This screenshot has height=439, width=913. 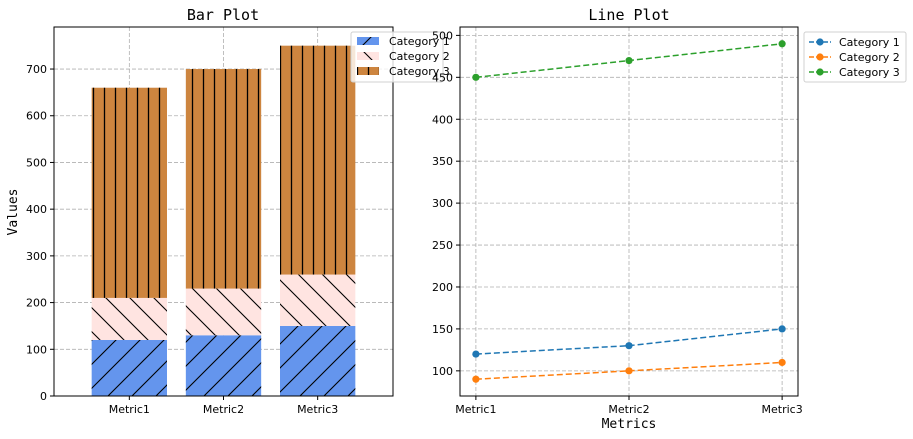 What do you see at coordinates (476, 354) in the screenshot?
I see `line-point-category-1-metric1` at bounding box center [476, 354].